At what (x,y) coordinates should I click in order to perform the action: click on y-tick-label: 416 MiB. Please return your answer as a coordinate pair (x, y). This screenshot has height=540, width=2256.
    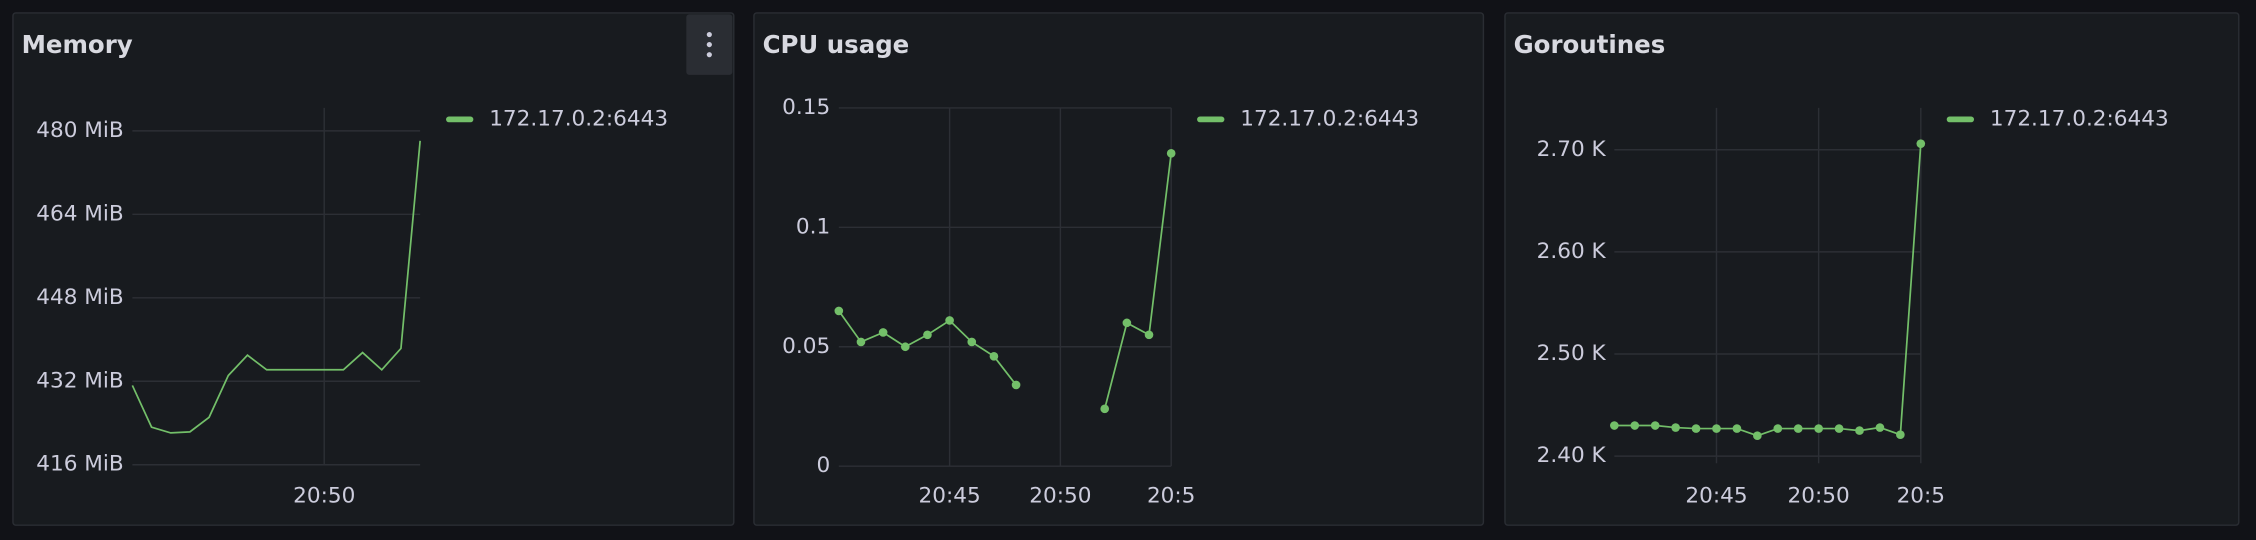
    Looking at the image, I should click on (79, 464).